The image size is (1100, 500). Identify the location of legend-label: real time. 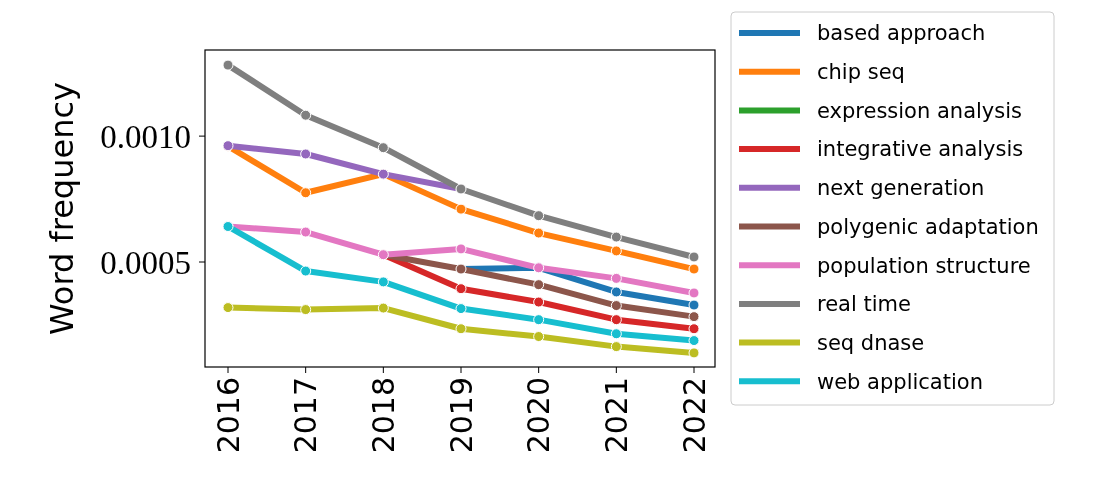
(864, 304).